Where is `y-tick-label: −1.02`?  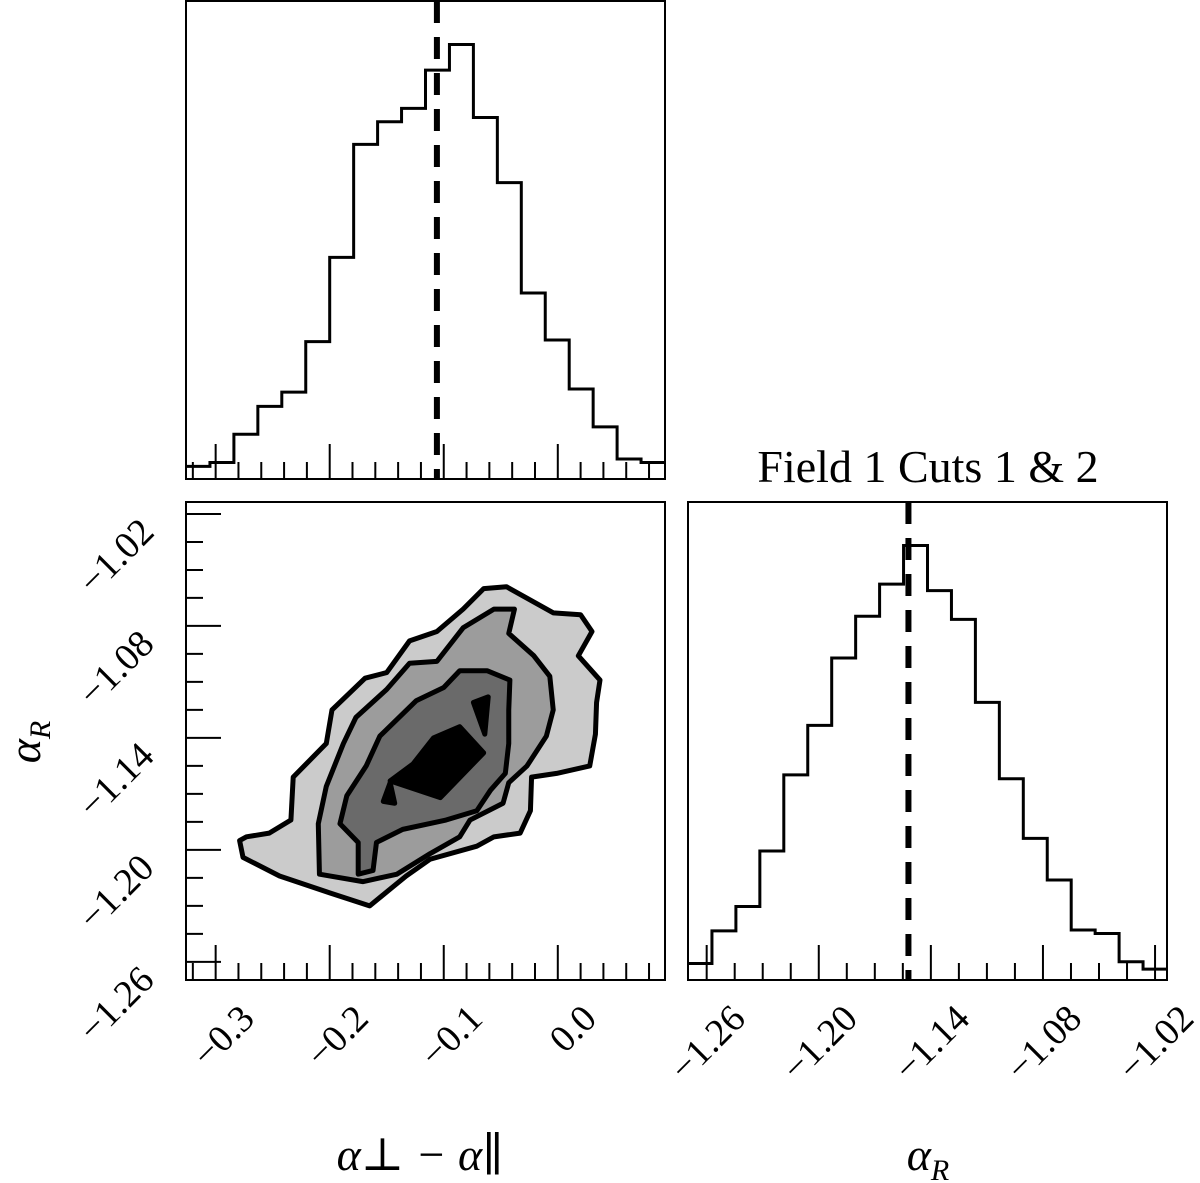
y-tick-label: −1.02 is located at coordinates (116, 557).